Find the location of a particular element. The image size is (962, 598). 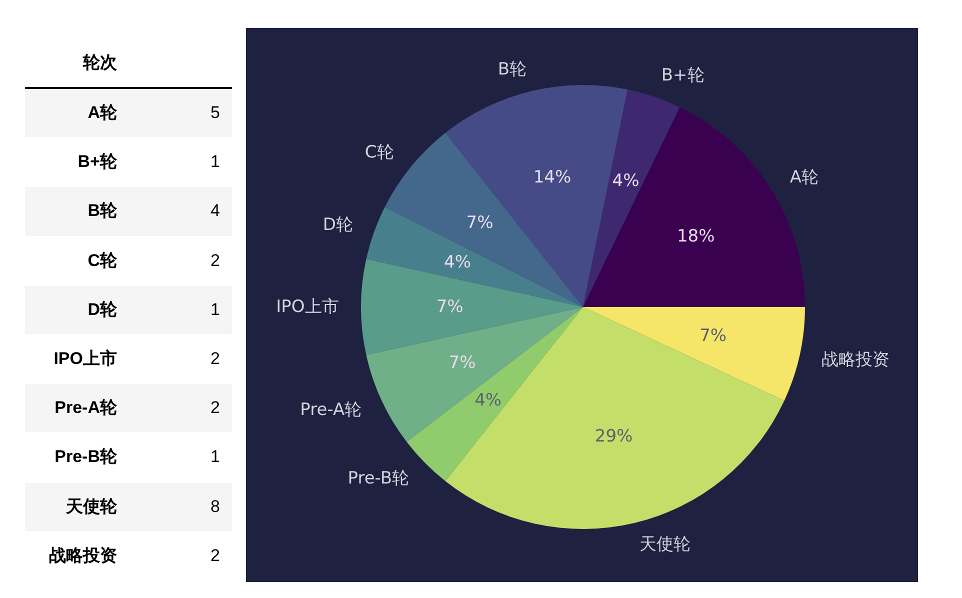

data-label: 8 is located at coordinates (215, 507).